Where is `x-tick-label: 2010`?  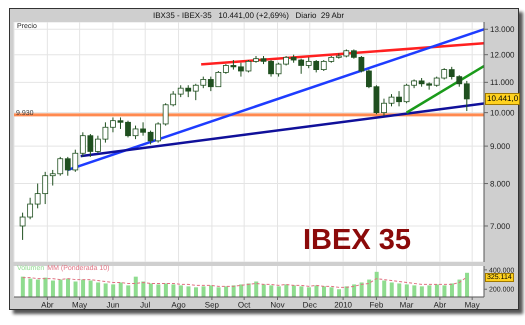 x-tick-label: 2010 is located at coordinates (343, 305).